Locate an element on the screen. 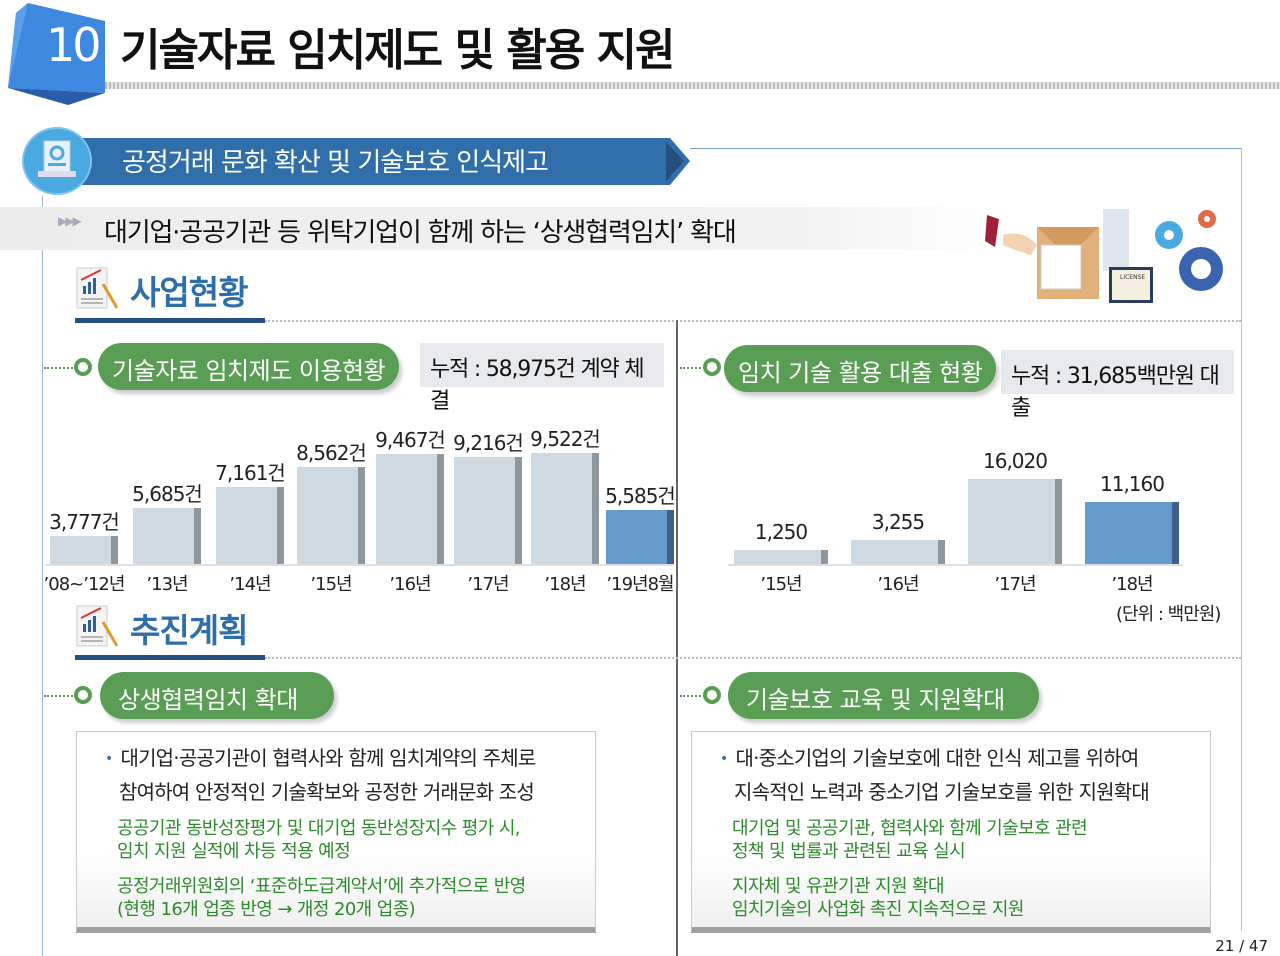  page-title: 기술자료 임치제도 및 활용 지원 is located at coordinates (398, 50).